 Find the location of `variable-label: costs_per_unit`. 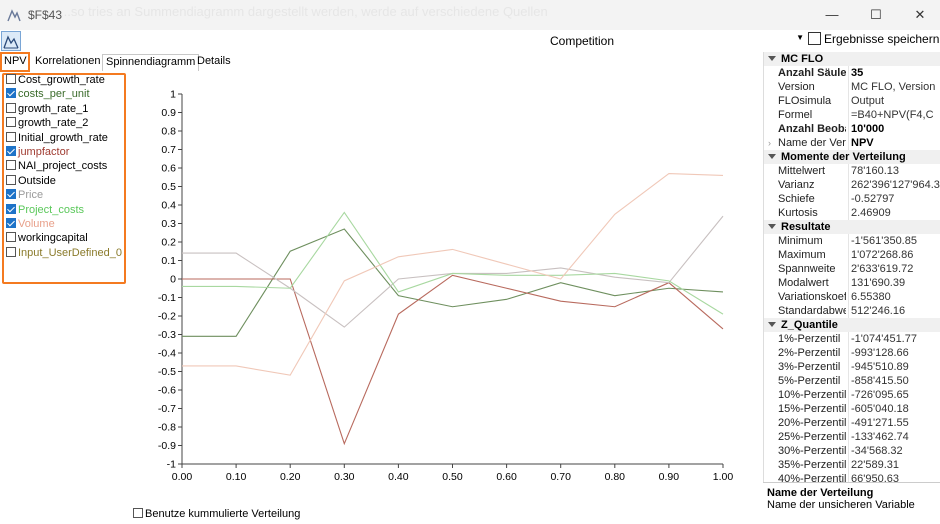

variable-label: costs_per_unit is located at coordinates (54, 94).